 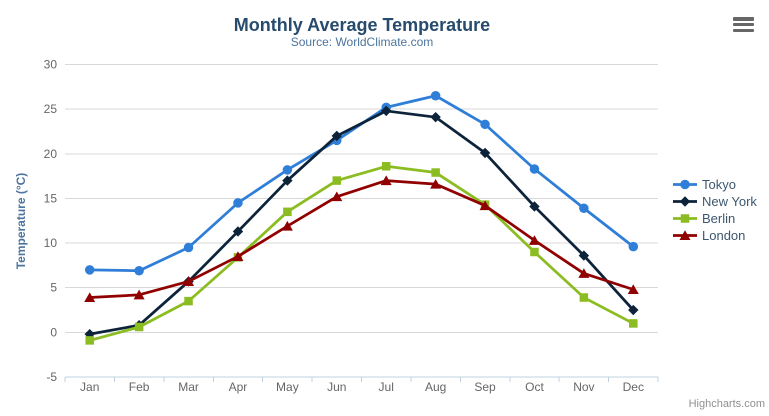 I want to click on y-axis-tick-label: -5, so click(x=51, y=377).